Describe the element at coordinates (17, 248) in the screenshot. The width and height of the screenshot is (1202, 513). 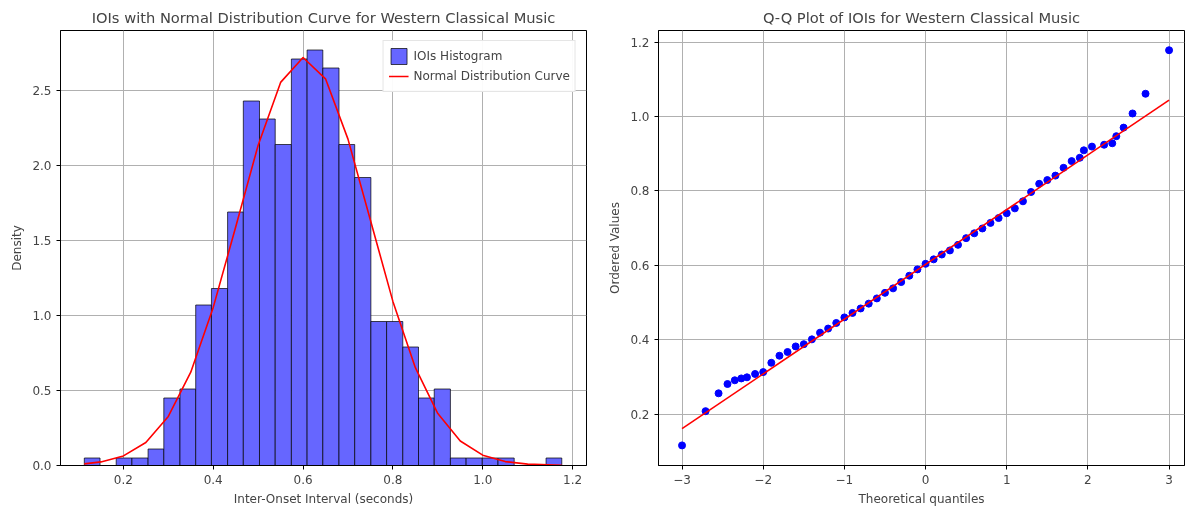
I see `y-axis-title: Density` at that location.